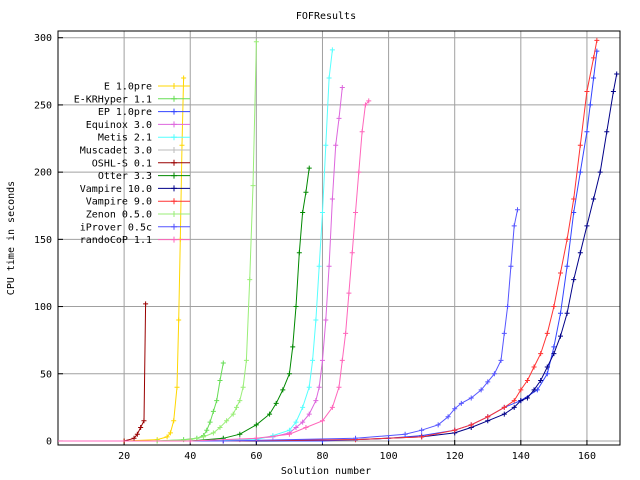 This screenshot has width=640, height=480. I want to click on x-tick-label: 60, so click(256, 456).